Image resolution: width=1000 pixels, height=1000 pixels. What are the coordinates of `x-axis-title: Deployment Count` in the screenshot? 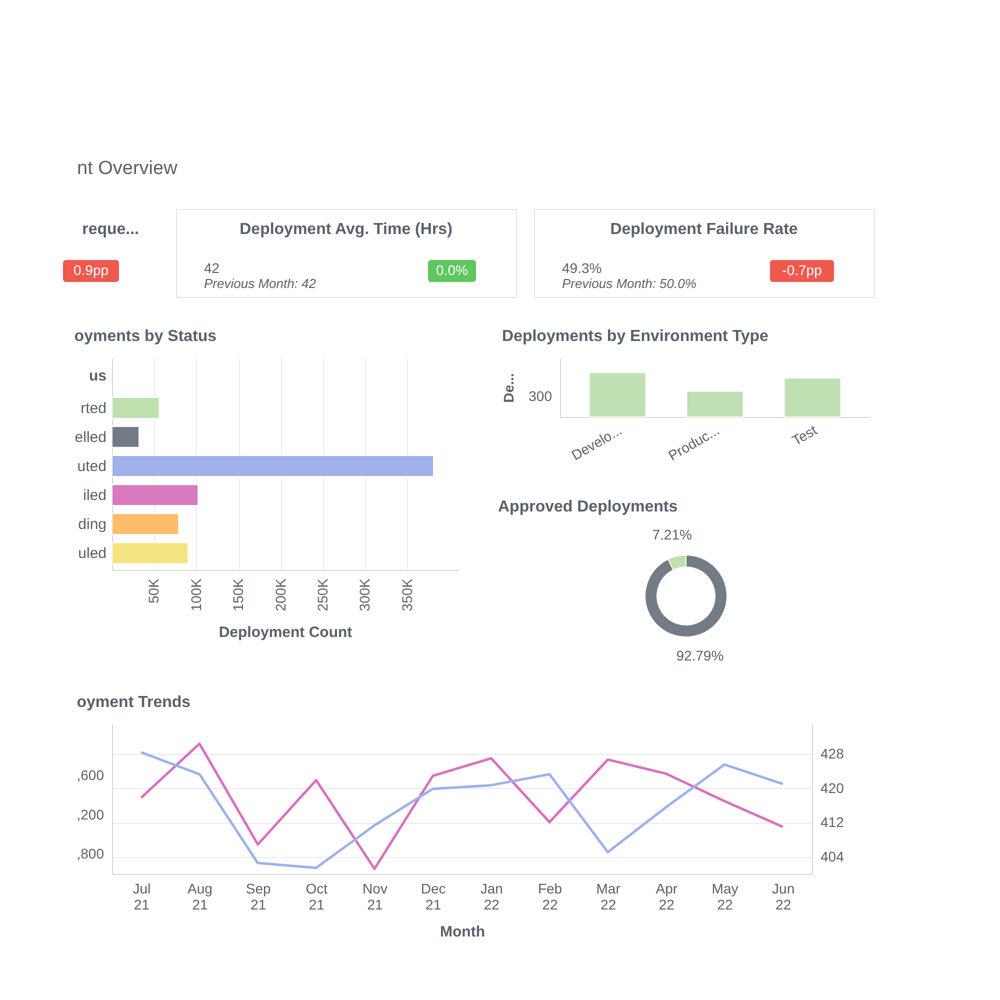 It's located at (285, 633).